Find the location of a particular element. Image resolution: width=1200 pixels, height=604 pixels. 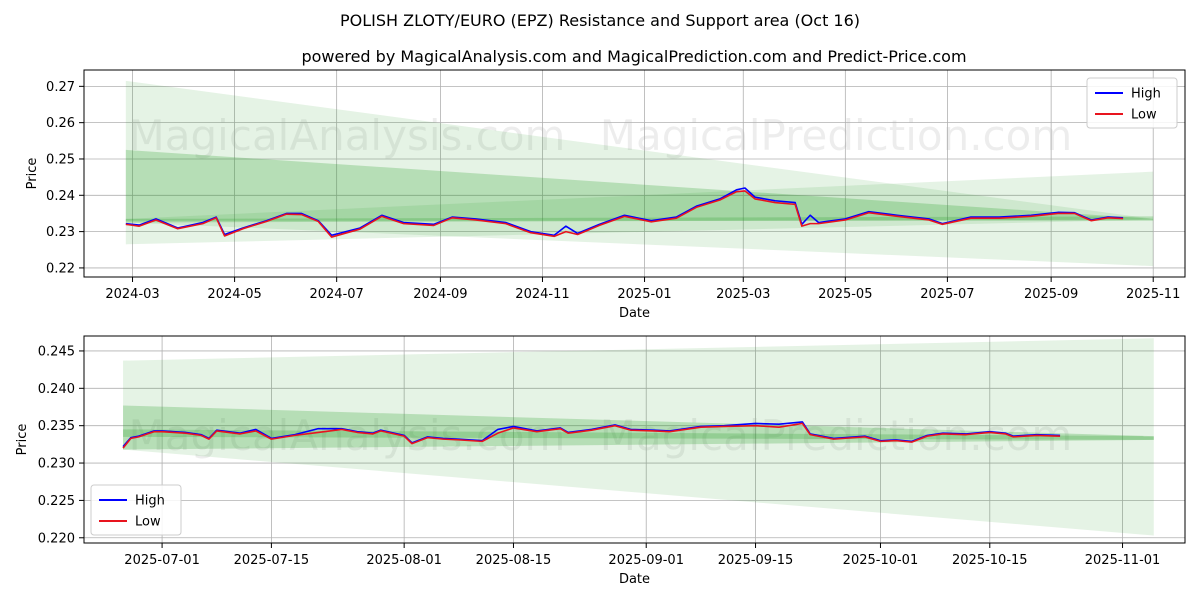

x-tick-label: 2025-07-15 is located at coordinates (272, 560).